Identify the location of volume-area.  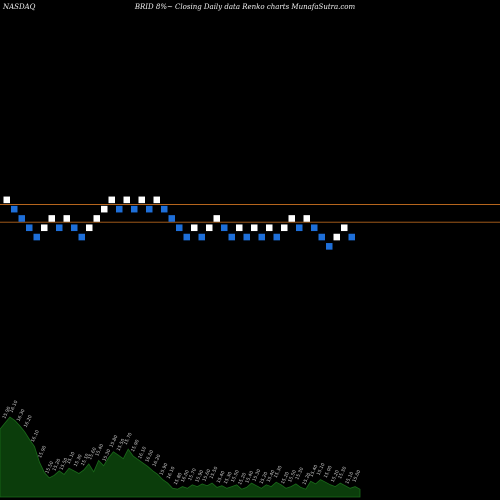
(180, 457).